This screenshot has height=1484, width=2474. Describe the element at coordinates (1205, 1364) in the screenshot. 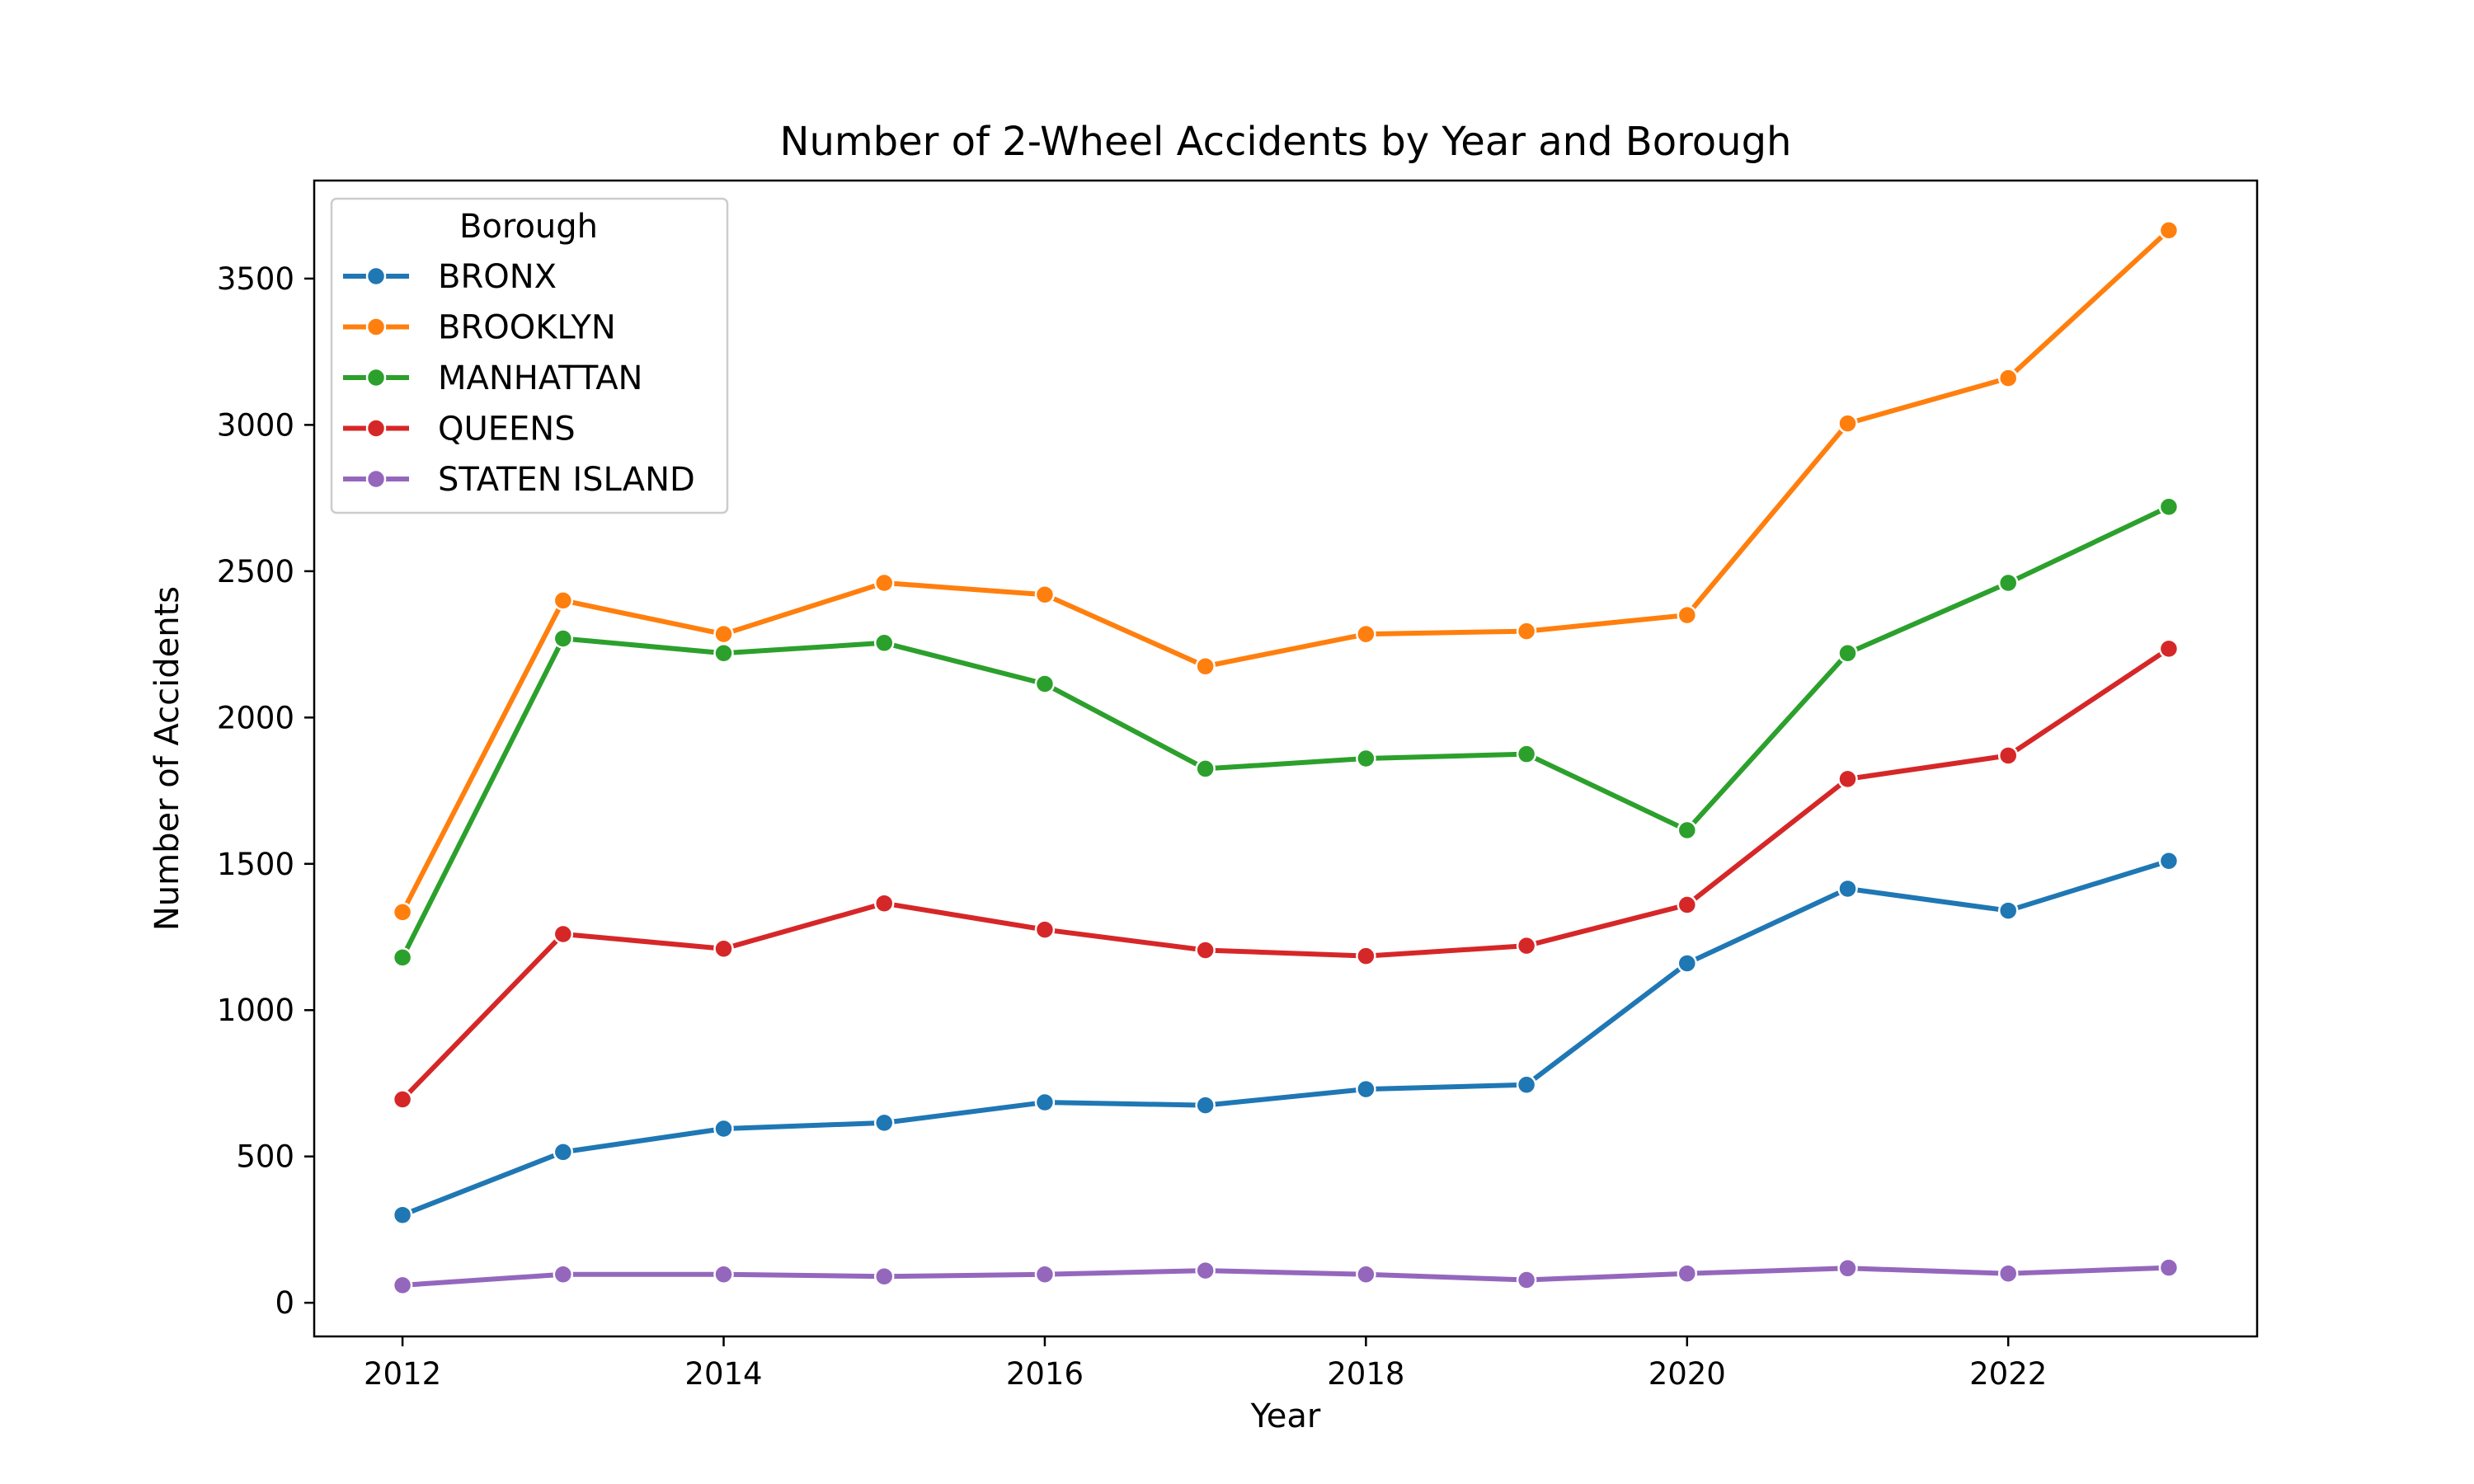

I see `x-axis: 2012 2014 2016 2018 2020 2022` at that location.